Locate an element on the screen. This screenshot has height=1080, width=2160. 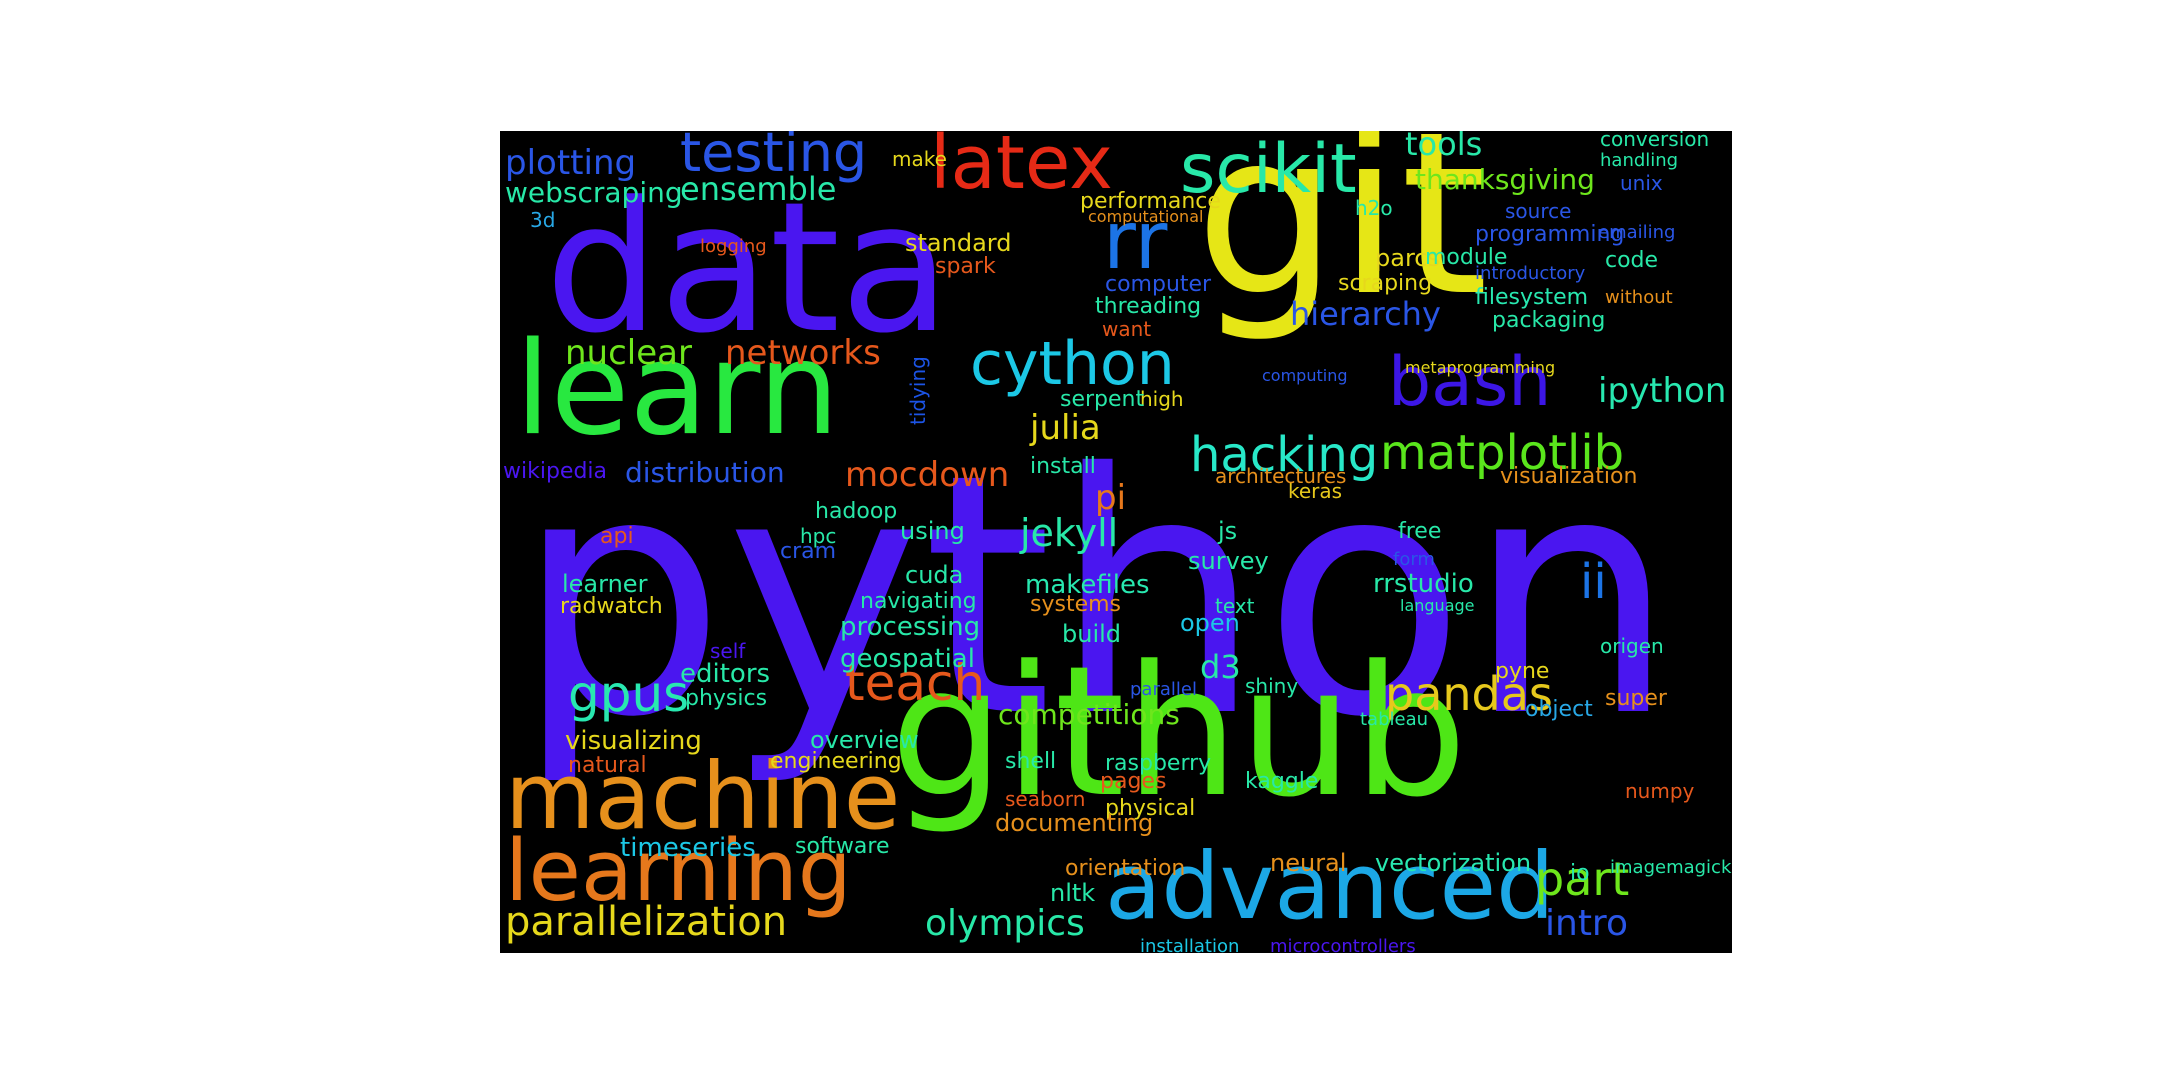
word-code: code is located at coordinates (1632, 260).